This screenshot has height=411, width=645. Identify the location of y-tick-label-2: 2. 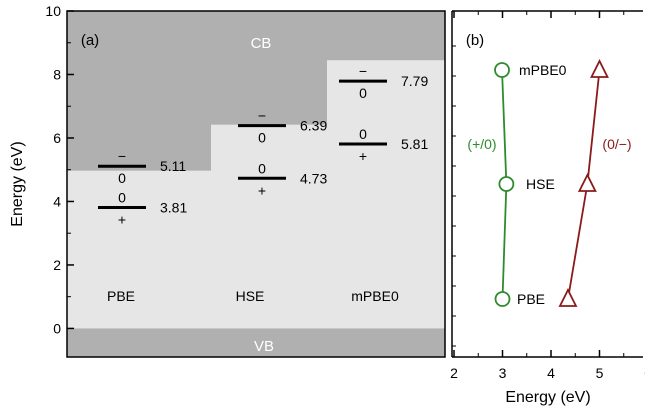
(57, 265).